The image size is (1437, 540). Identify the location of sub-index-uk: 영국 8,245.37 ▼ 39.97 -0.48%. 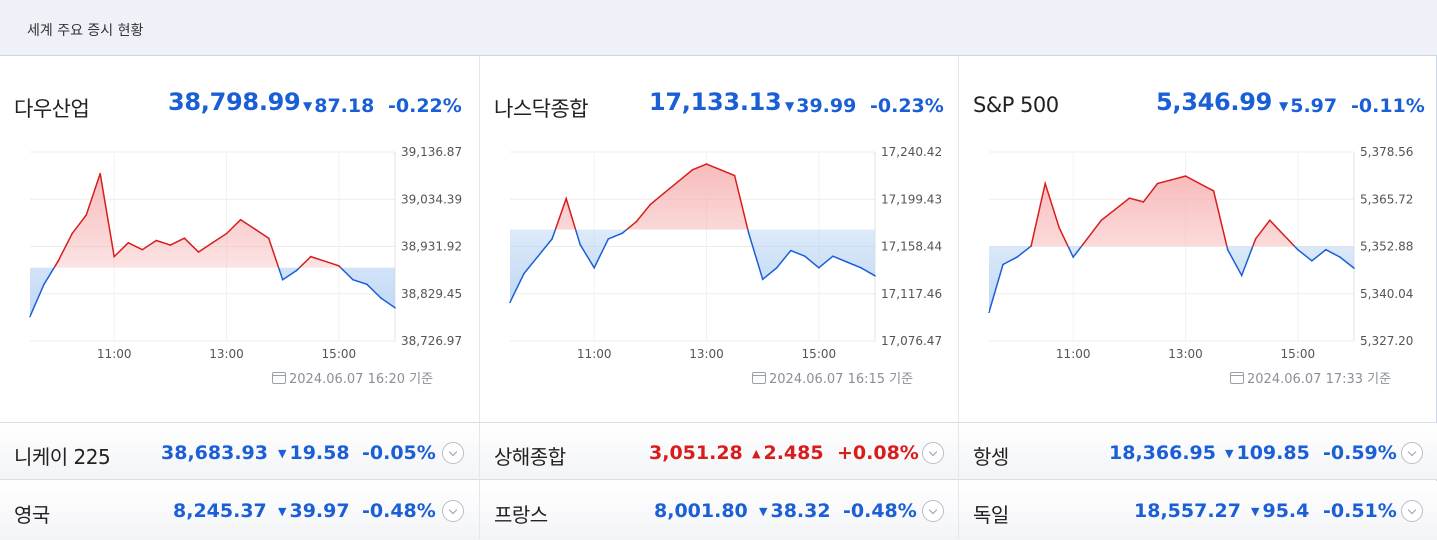
(239, 510).